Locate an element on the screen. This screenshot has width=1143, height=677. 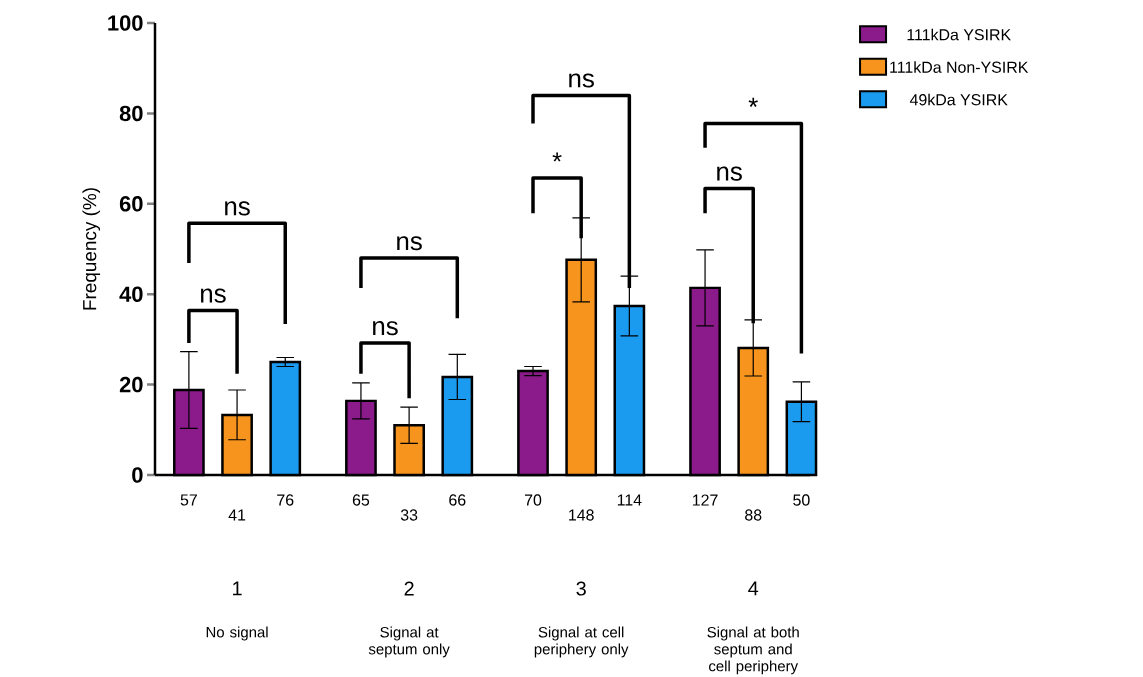
y-tick-label: 100 is located at coordinates (125, 23).